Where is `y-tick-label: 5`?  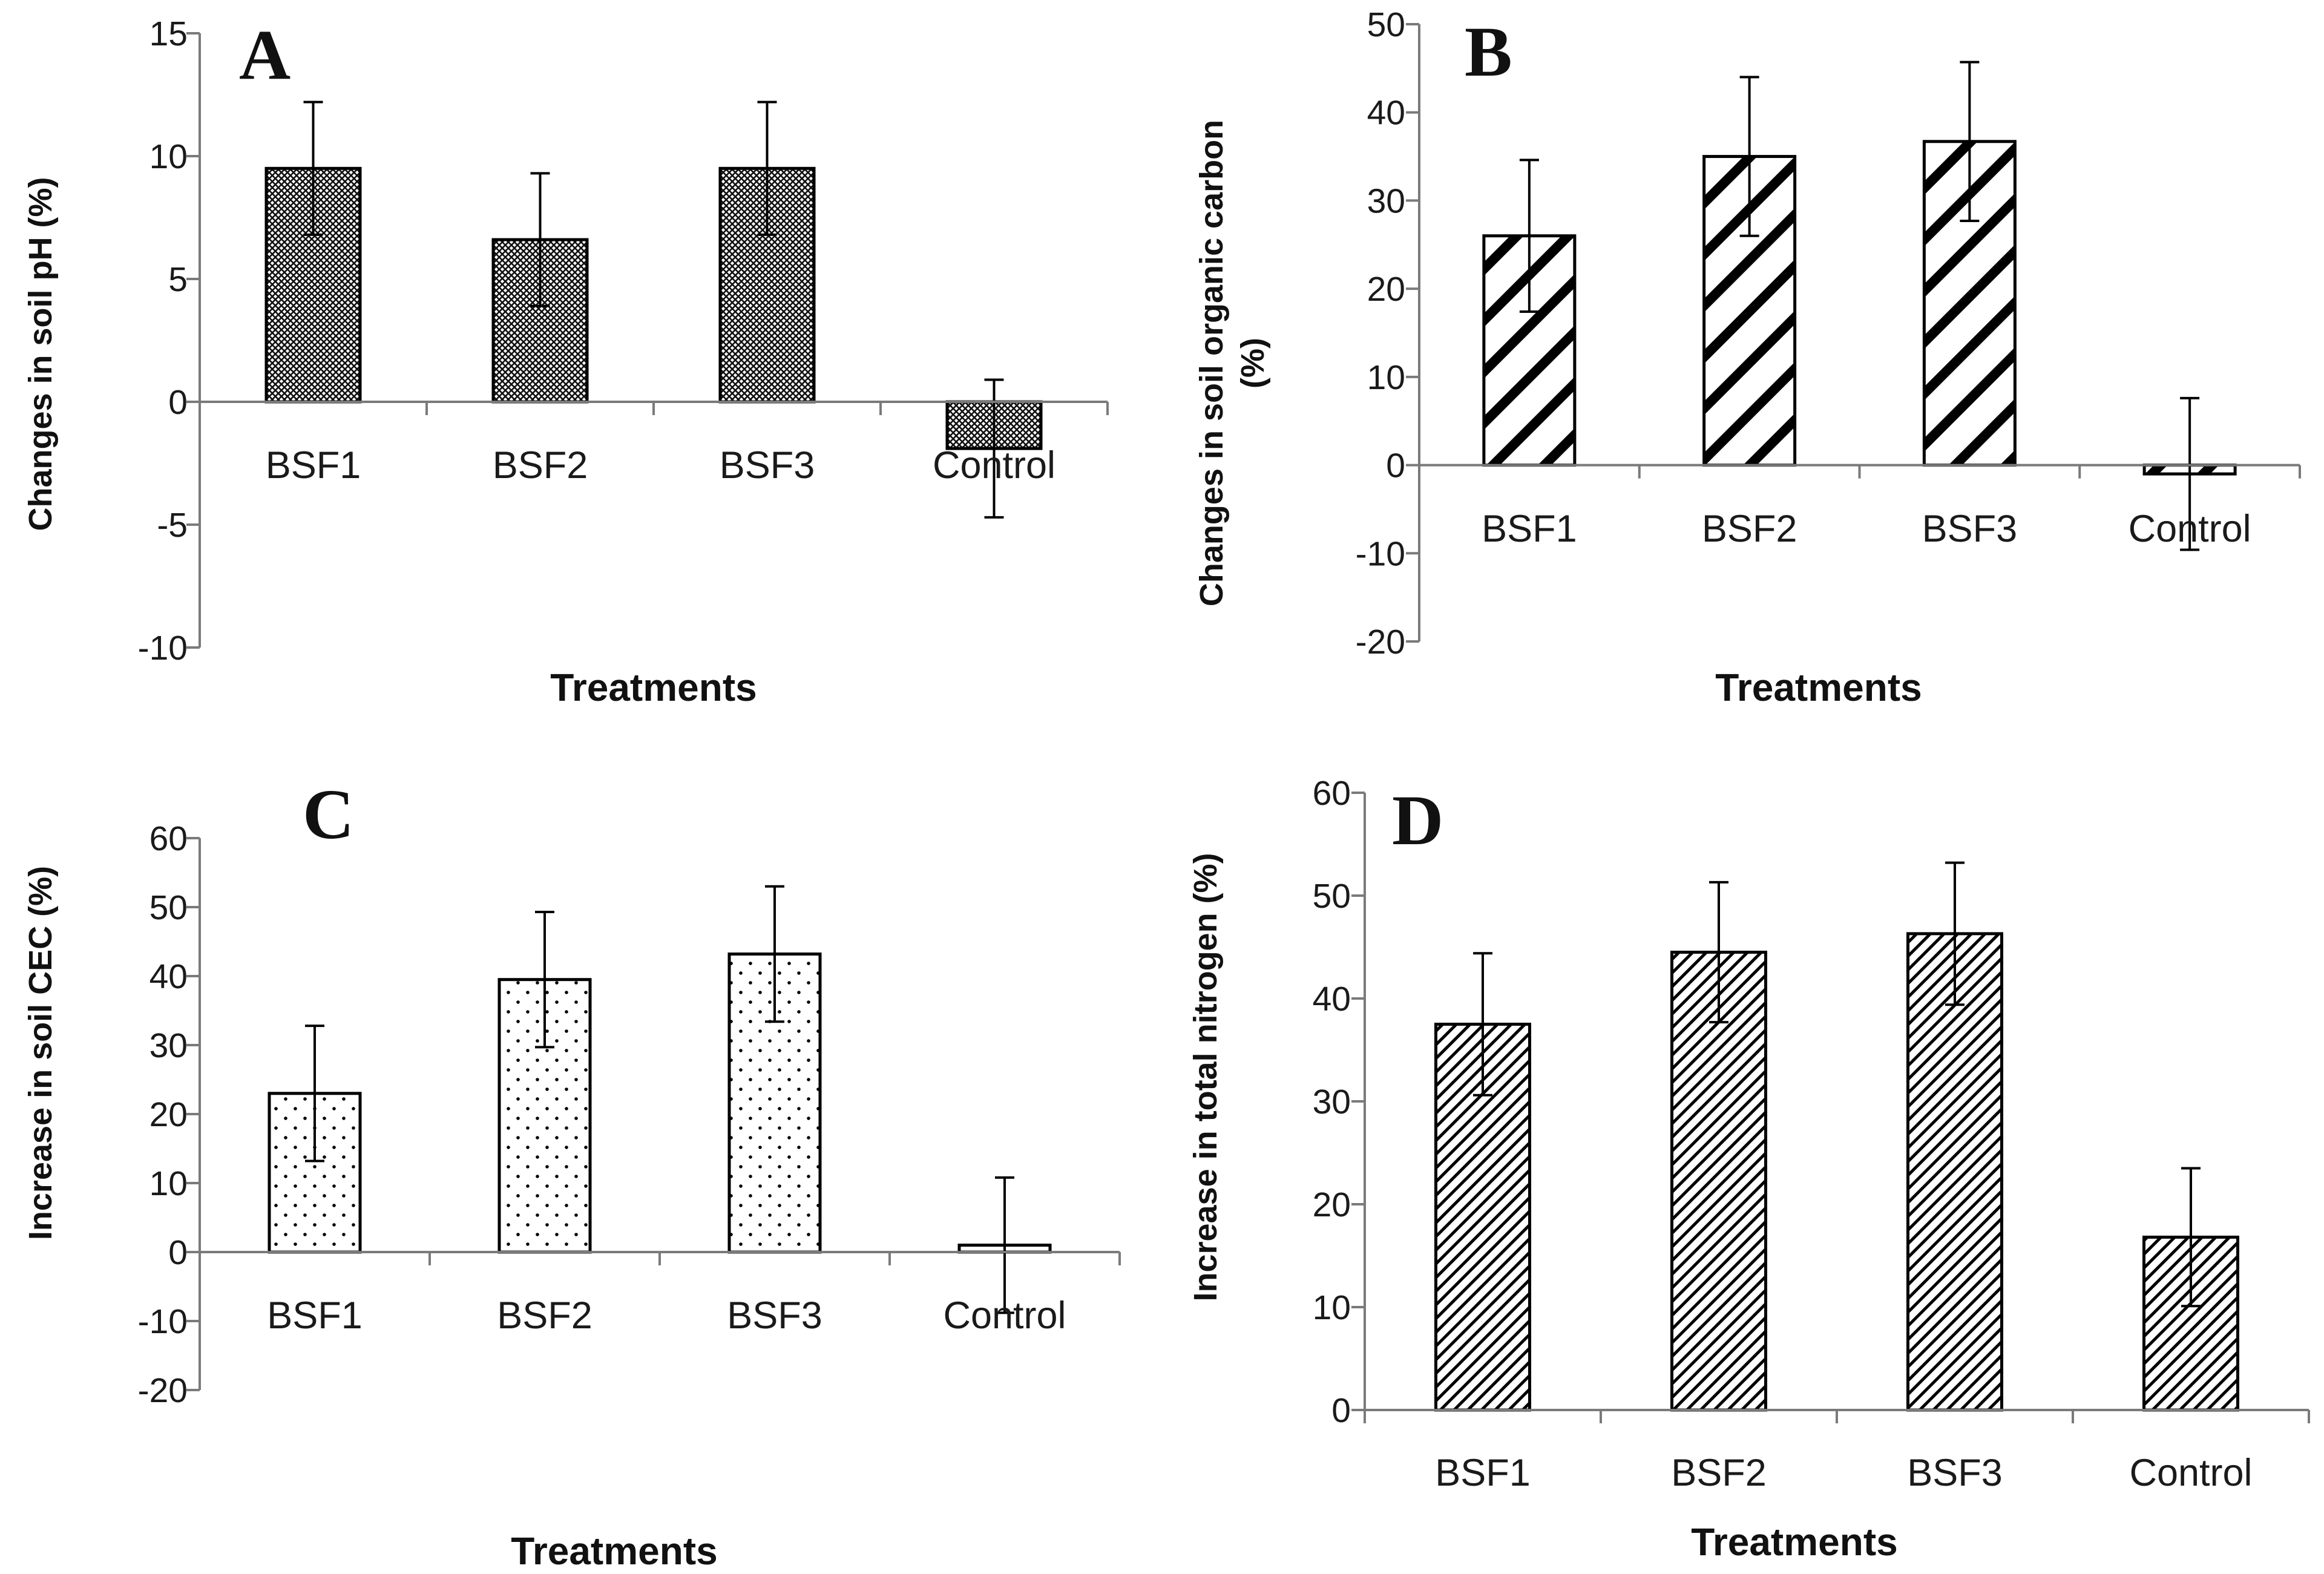 y-tick-label: 5 is located at coordinates (178, 279).